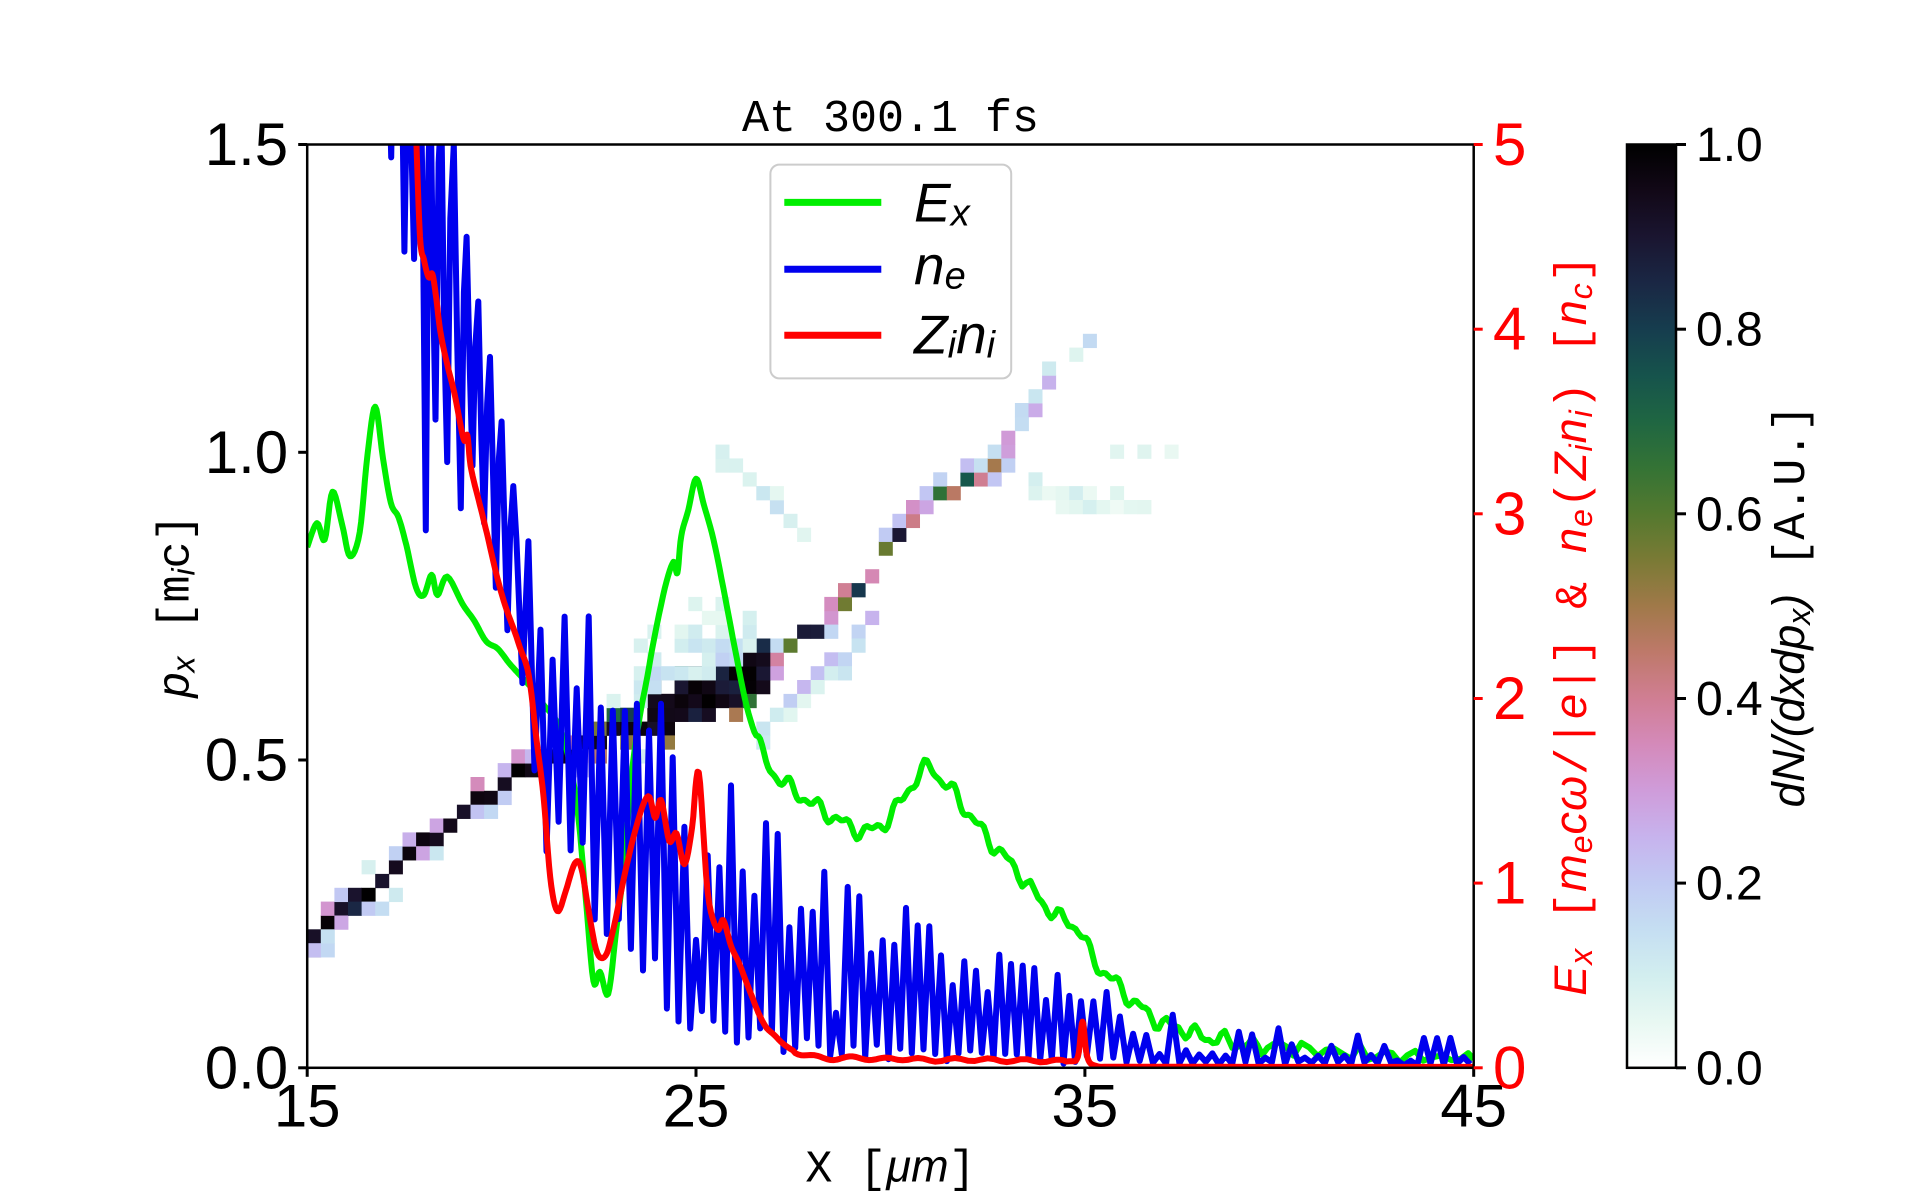 The width and height of the screenshot is (1920, 1200). What do you see at coordinates (1572, 625) in the screenshot?
I see `svg-text: Ex [mecω/|e|] & ne(Zini) [nc]` at bounding box center [1572, 625].